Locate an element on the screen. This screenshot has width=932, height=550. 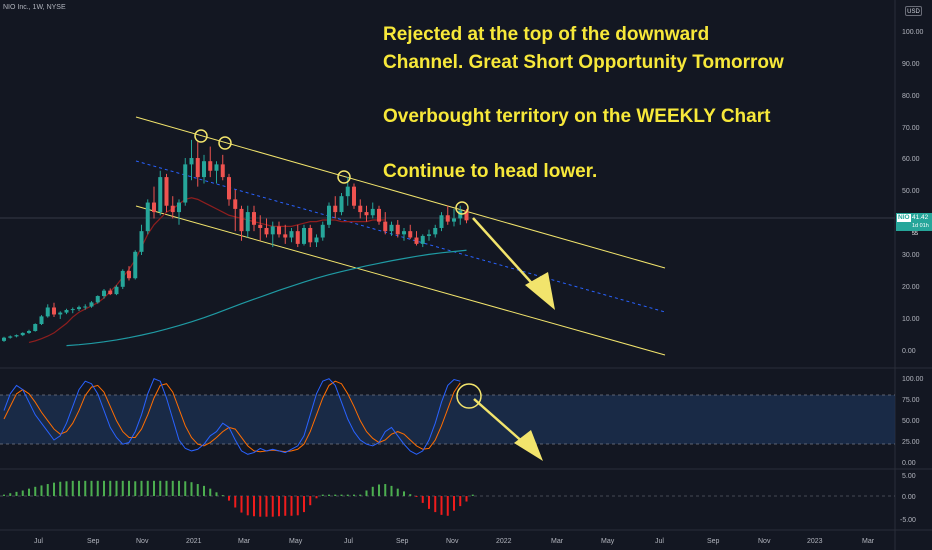
currency-button: USD is located at coordinates (913, 11).